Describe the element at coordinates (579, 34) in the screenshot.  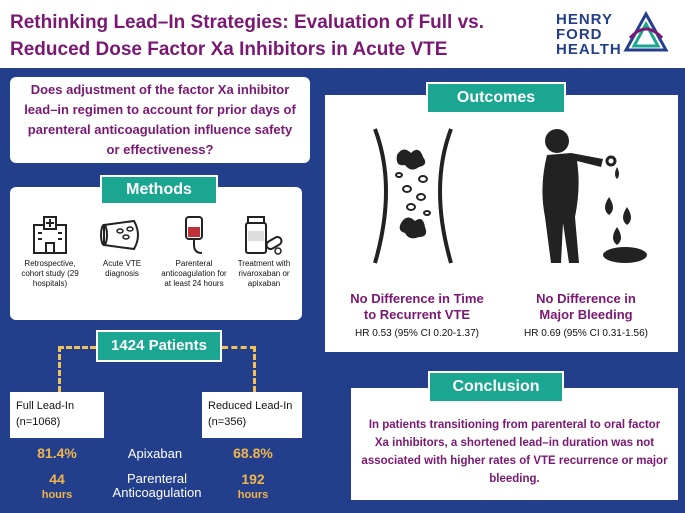
I see `logo-line-2: FORD` at that location.